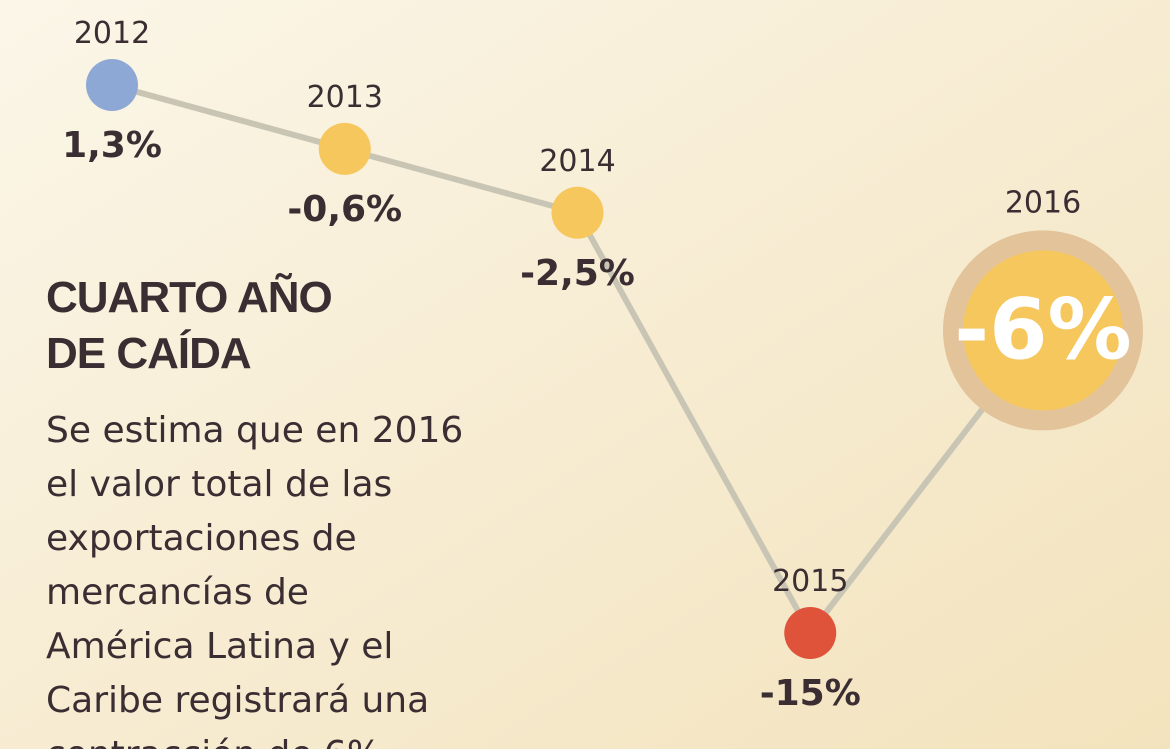 The image size is (1170, 749). I want to click on body-text: contracción de 6%, so click(213, 741).